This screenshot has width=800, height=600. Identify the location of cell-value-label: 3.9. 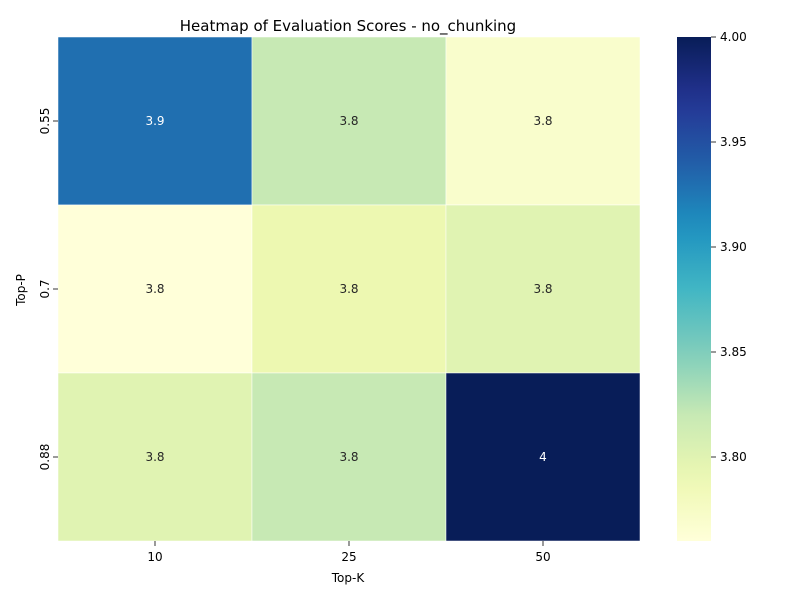
(154, 121).